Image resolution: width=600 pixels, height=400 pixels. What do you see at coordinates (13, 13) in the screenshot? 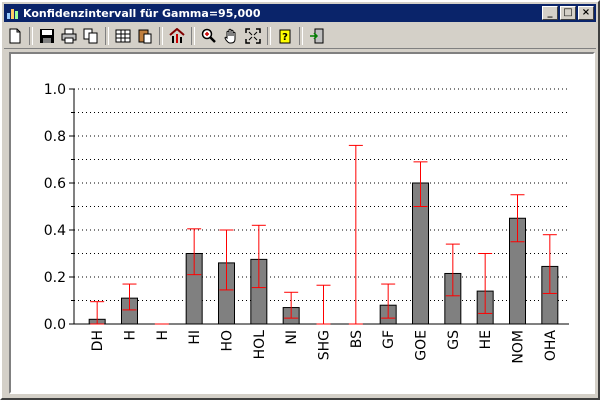
I see `app-chart-icon` at bounding box center [13, 13].